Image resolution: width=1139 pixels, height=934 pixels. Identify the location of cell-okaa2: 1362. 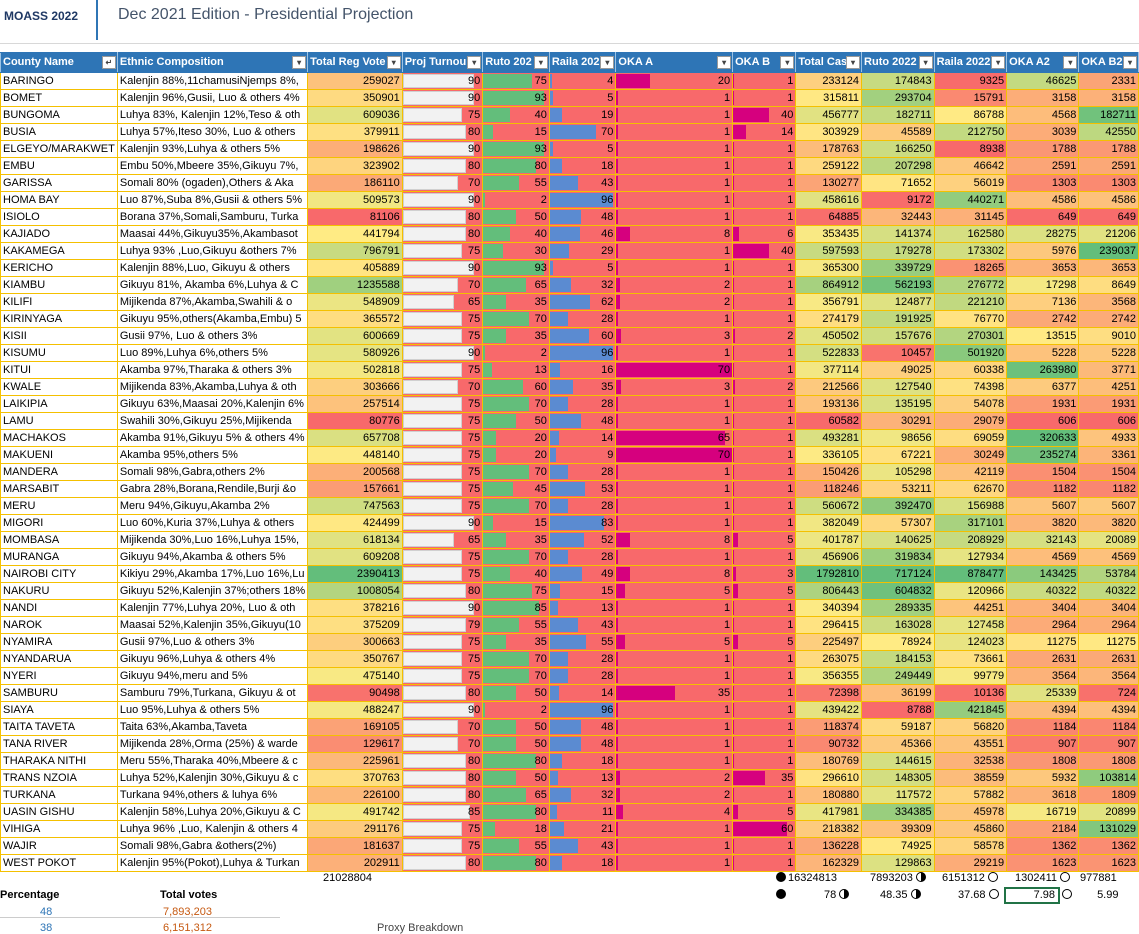
(1043, 846).